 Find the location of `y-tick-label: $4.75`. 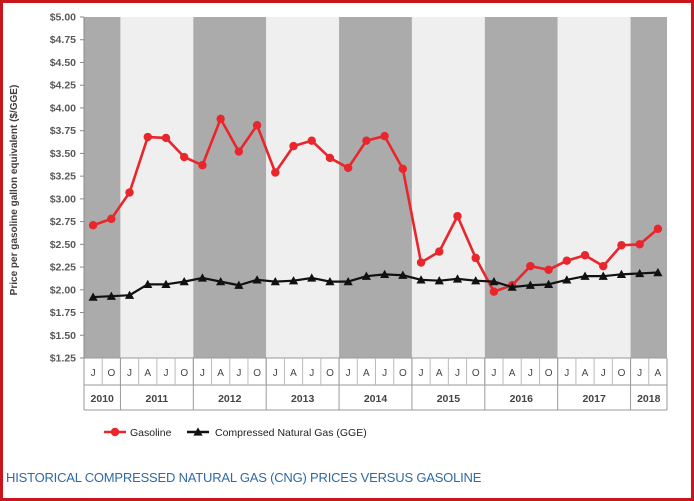

y-tick-label: $4.75 is located at coordinates (63, 40).